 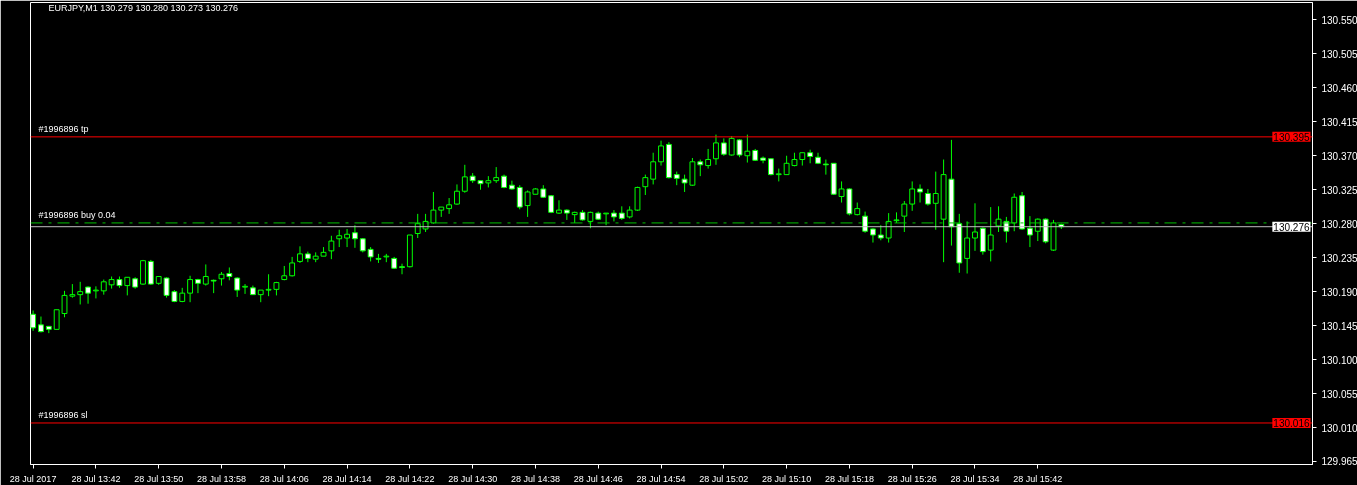 What do you see at coordinates (1339, 462) in the screenshot?
I see `y-tick-label: 129.965` at bounding box center [1339, 462].